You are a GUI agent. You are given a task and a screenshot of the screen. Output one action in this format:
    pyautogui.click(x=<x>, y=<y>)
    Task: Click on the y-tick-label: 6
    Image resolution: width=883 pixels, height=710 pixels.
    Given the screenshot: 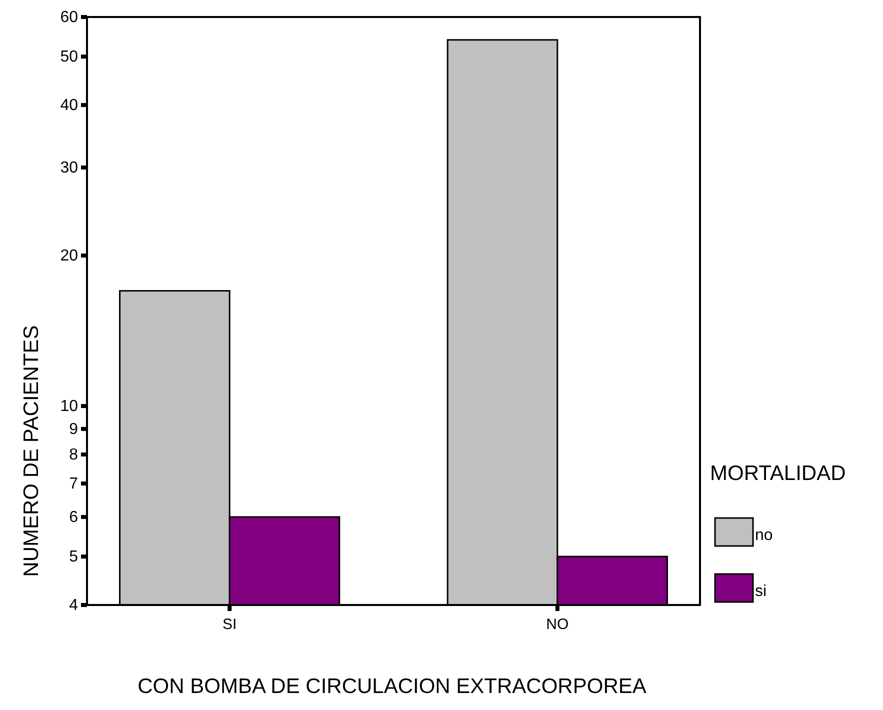 What is the action you would take?
    pyautogui.click(x=73, y=517)
    